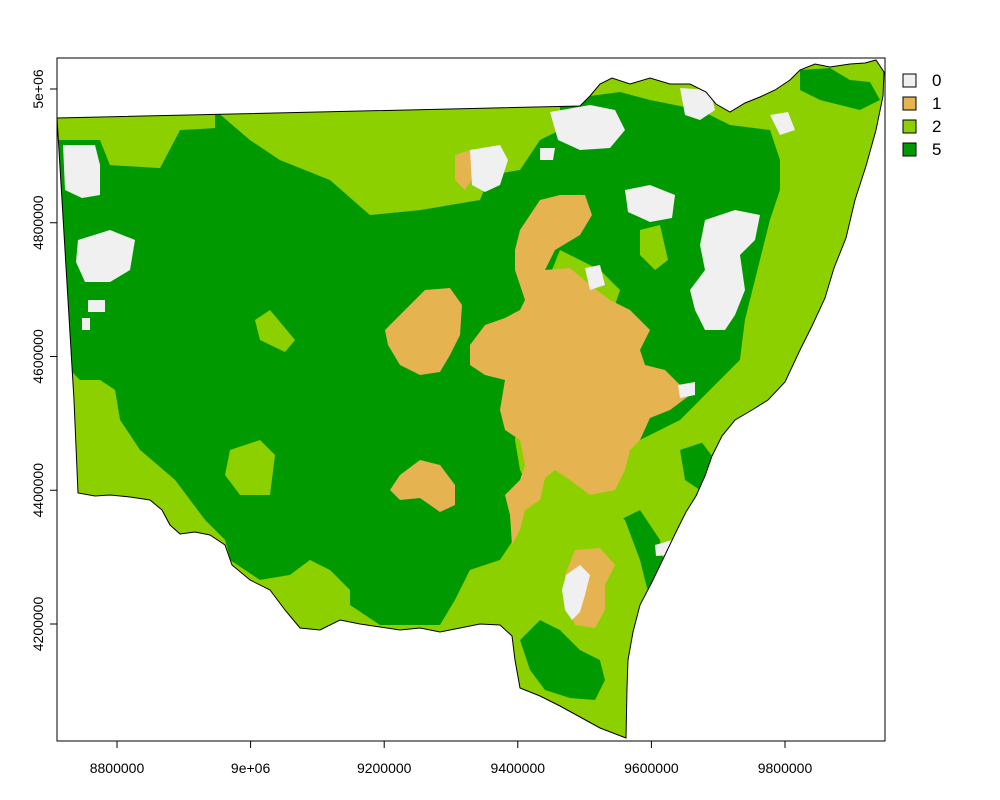 The height and width of the screenshot is (800, 1000). Describe the element at coordinates (423, 331) in the screenshot. I see `region-class-1-west-blob` at that location.